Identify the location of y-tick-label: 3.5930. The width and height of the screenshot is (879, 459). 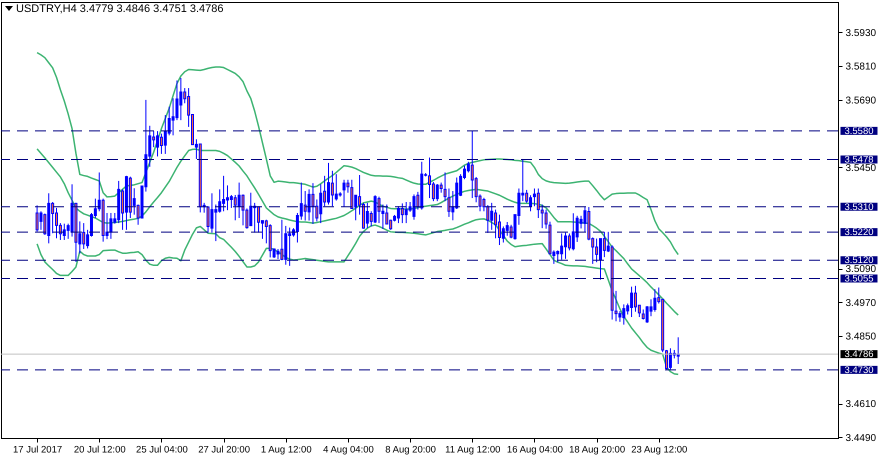
(861, 33).